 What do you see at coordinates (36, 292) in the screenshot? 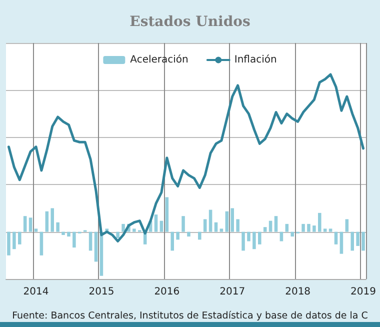
I see `x-tick-label: 2014` at bounding box center [36, 292].